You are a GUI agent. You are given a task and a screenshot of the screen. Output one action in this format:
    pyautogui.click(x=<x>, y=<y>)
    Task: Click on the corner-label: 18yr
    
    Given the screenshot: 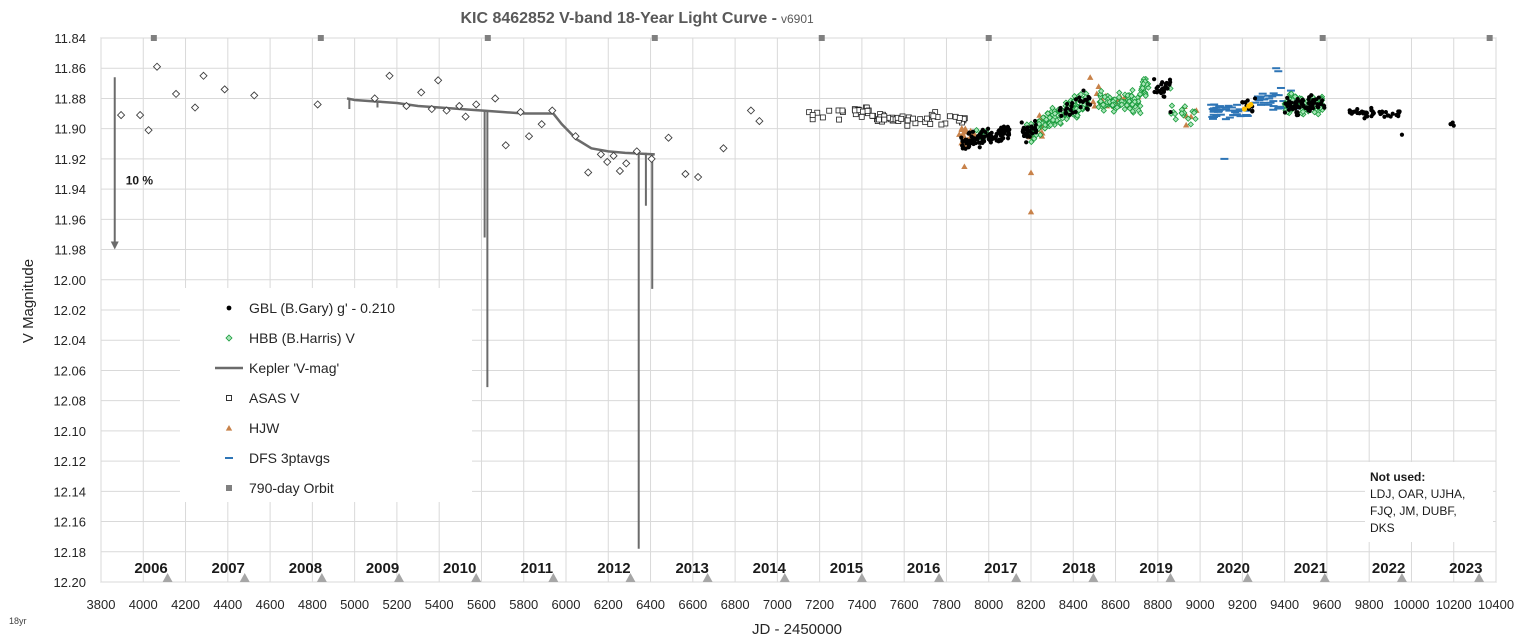 What is the action you would take?
    pyautogui.click(x=18, y=621)
    